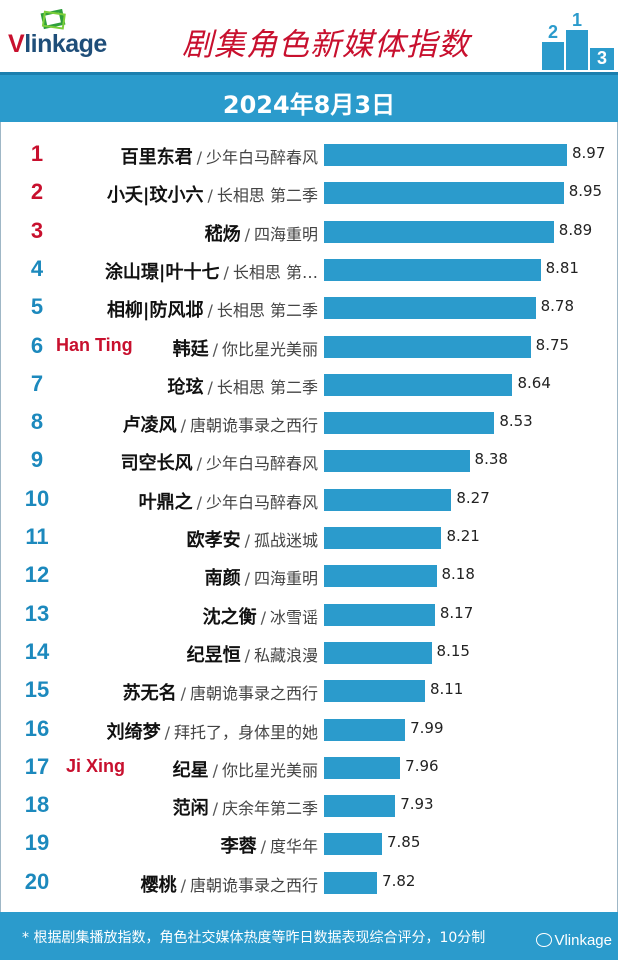 This screenshot has height=960, width=618. What do you see at coordinates (158, 885) in the screenshot?
I see `character-name: 樱桃` at bounding box center [158, 885].